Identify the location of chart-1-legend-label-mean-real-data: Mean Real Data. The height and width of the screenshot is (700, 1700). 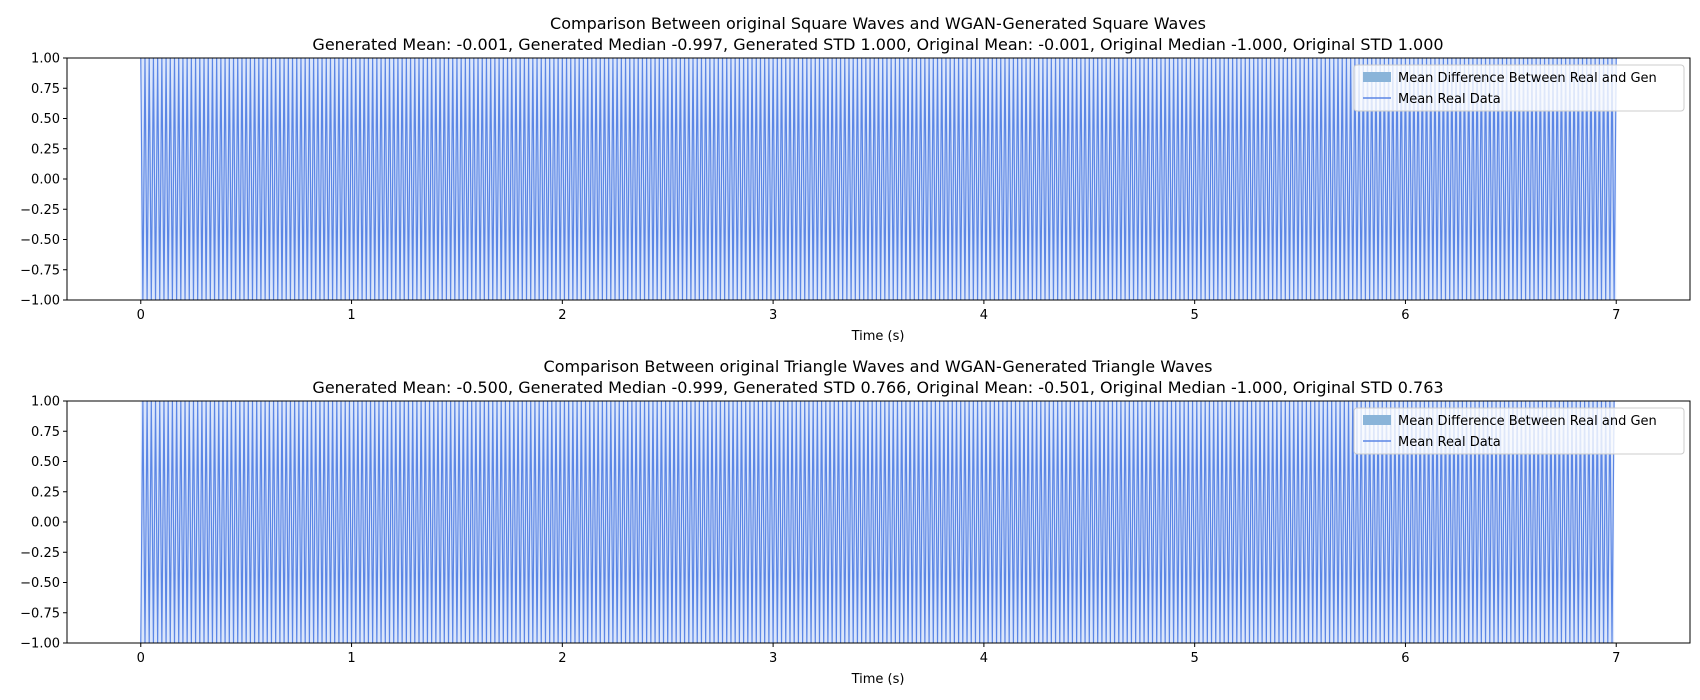
(1449, 99).